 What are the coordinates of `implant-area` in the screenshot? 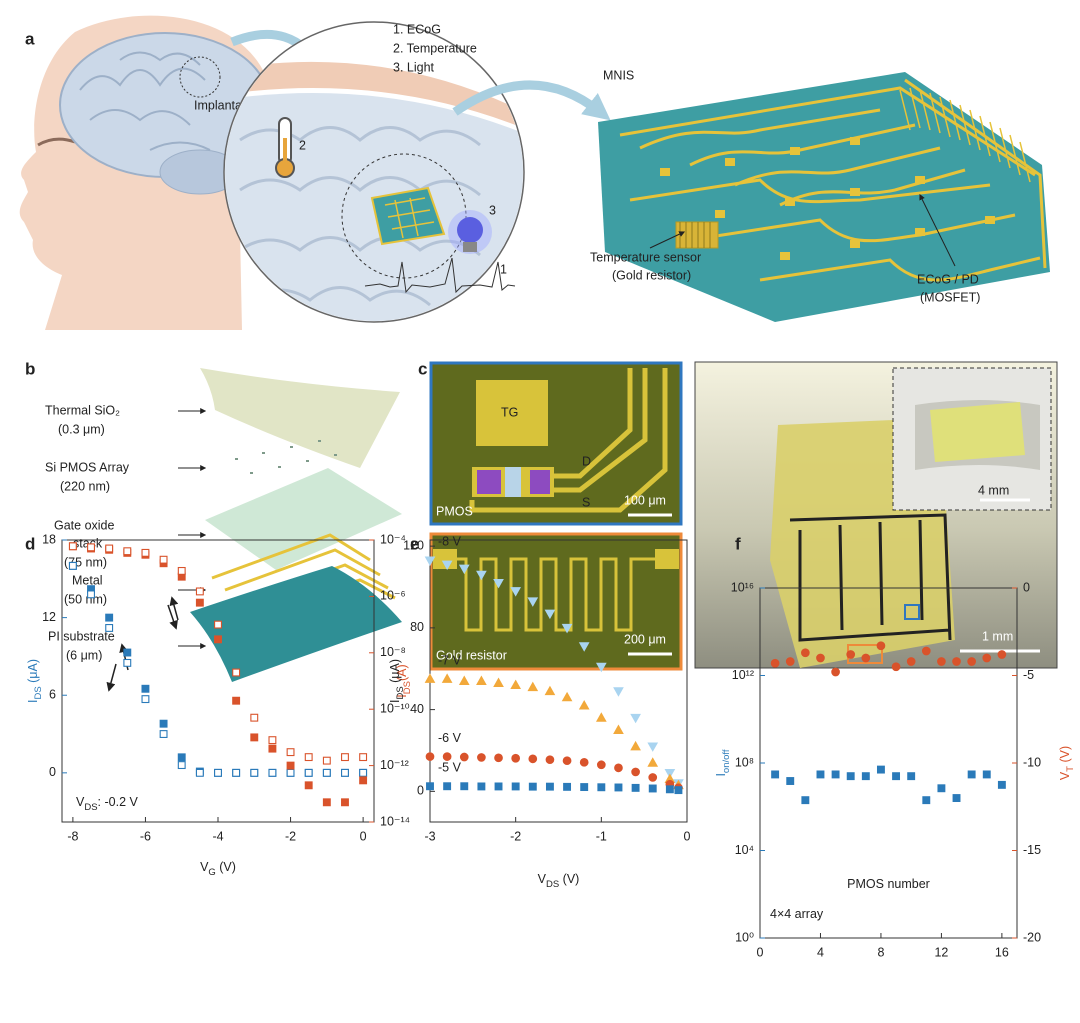 It's located at (200, 77).